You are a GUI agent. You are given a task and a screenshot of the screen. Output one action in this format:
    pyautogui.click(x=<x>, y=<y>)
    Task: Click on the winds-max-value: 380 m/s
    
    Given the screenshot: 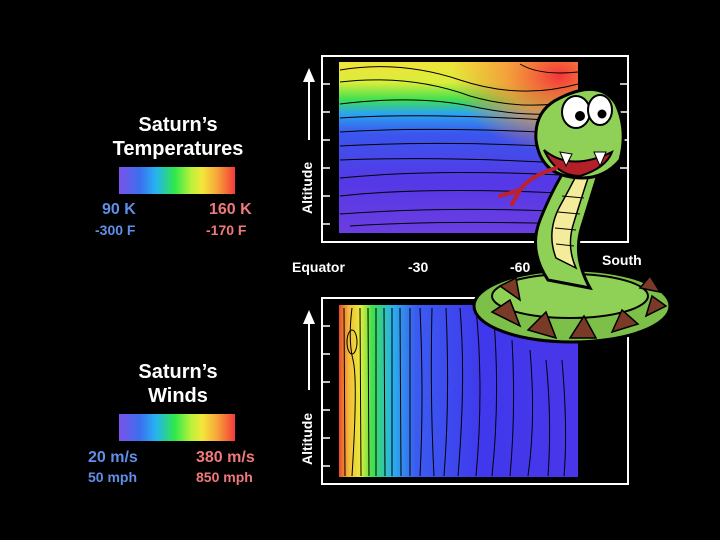 What is the action you would take?
    pyautogui.click(x=225, y=457)
    